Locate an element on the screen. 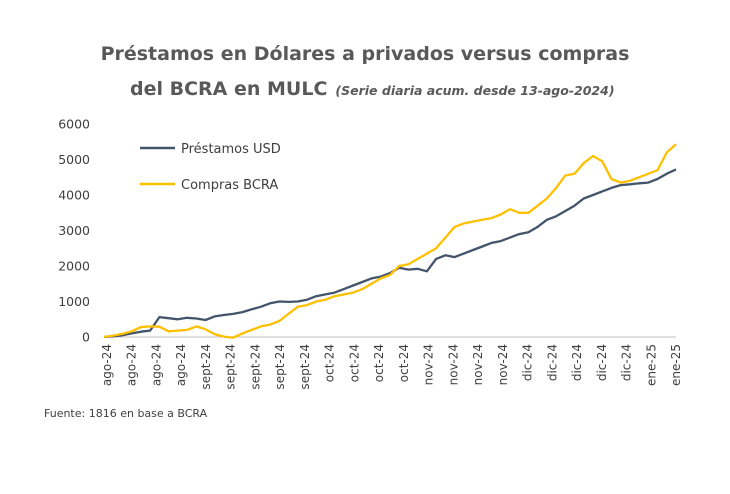  y-tick-label: 5000 is located at coordinates (74, 159).